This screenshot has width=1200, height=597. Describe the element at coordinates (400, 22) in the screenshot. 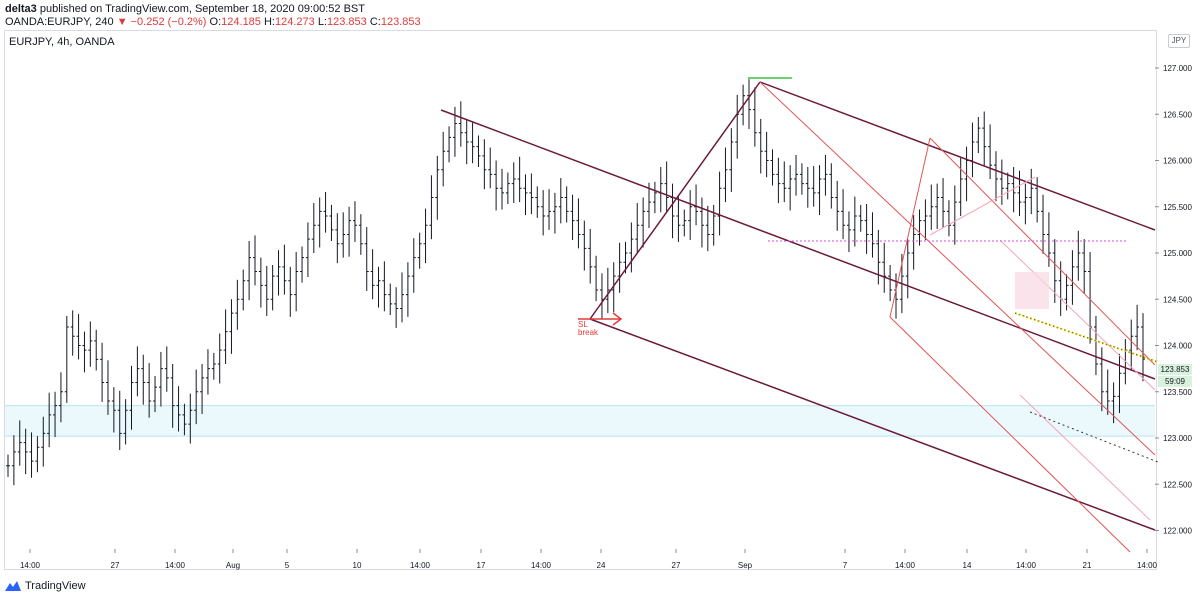

I see `ohlc-close-value: 123.853` at that location.